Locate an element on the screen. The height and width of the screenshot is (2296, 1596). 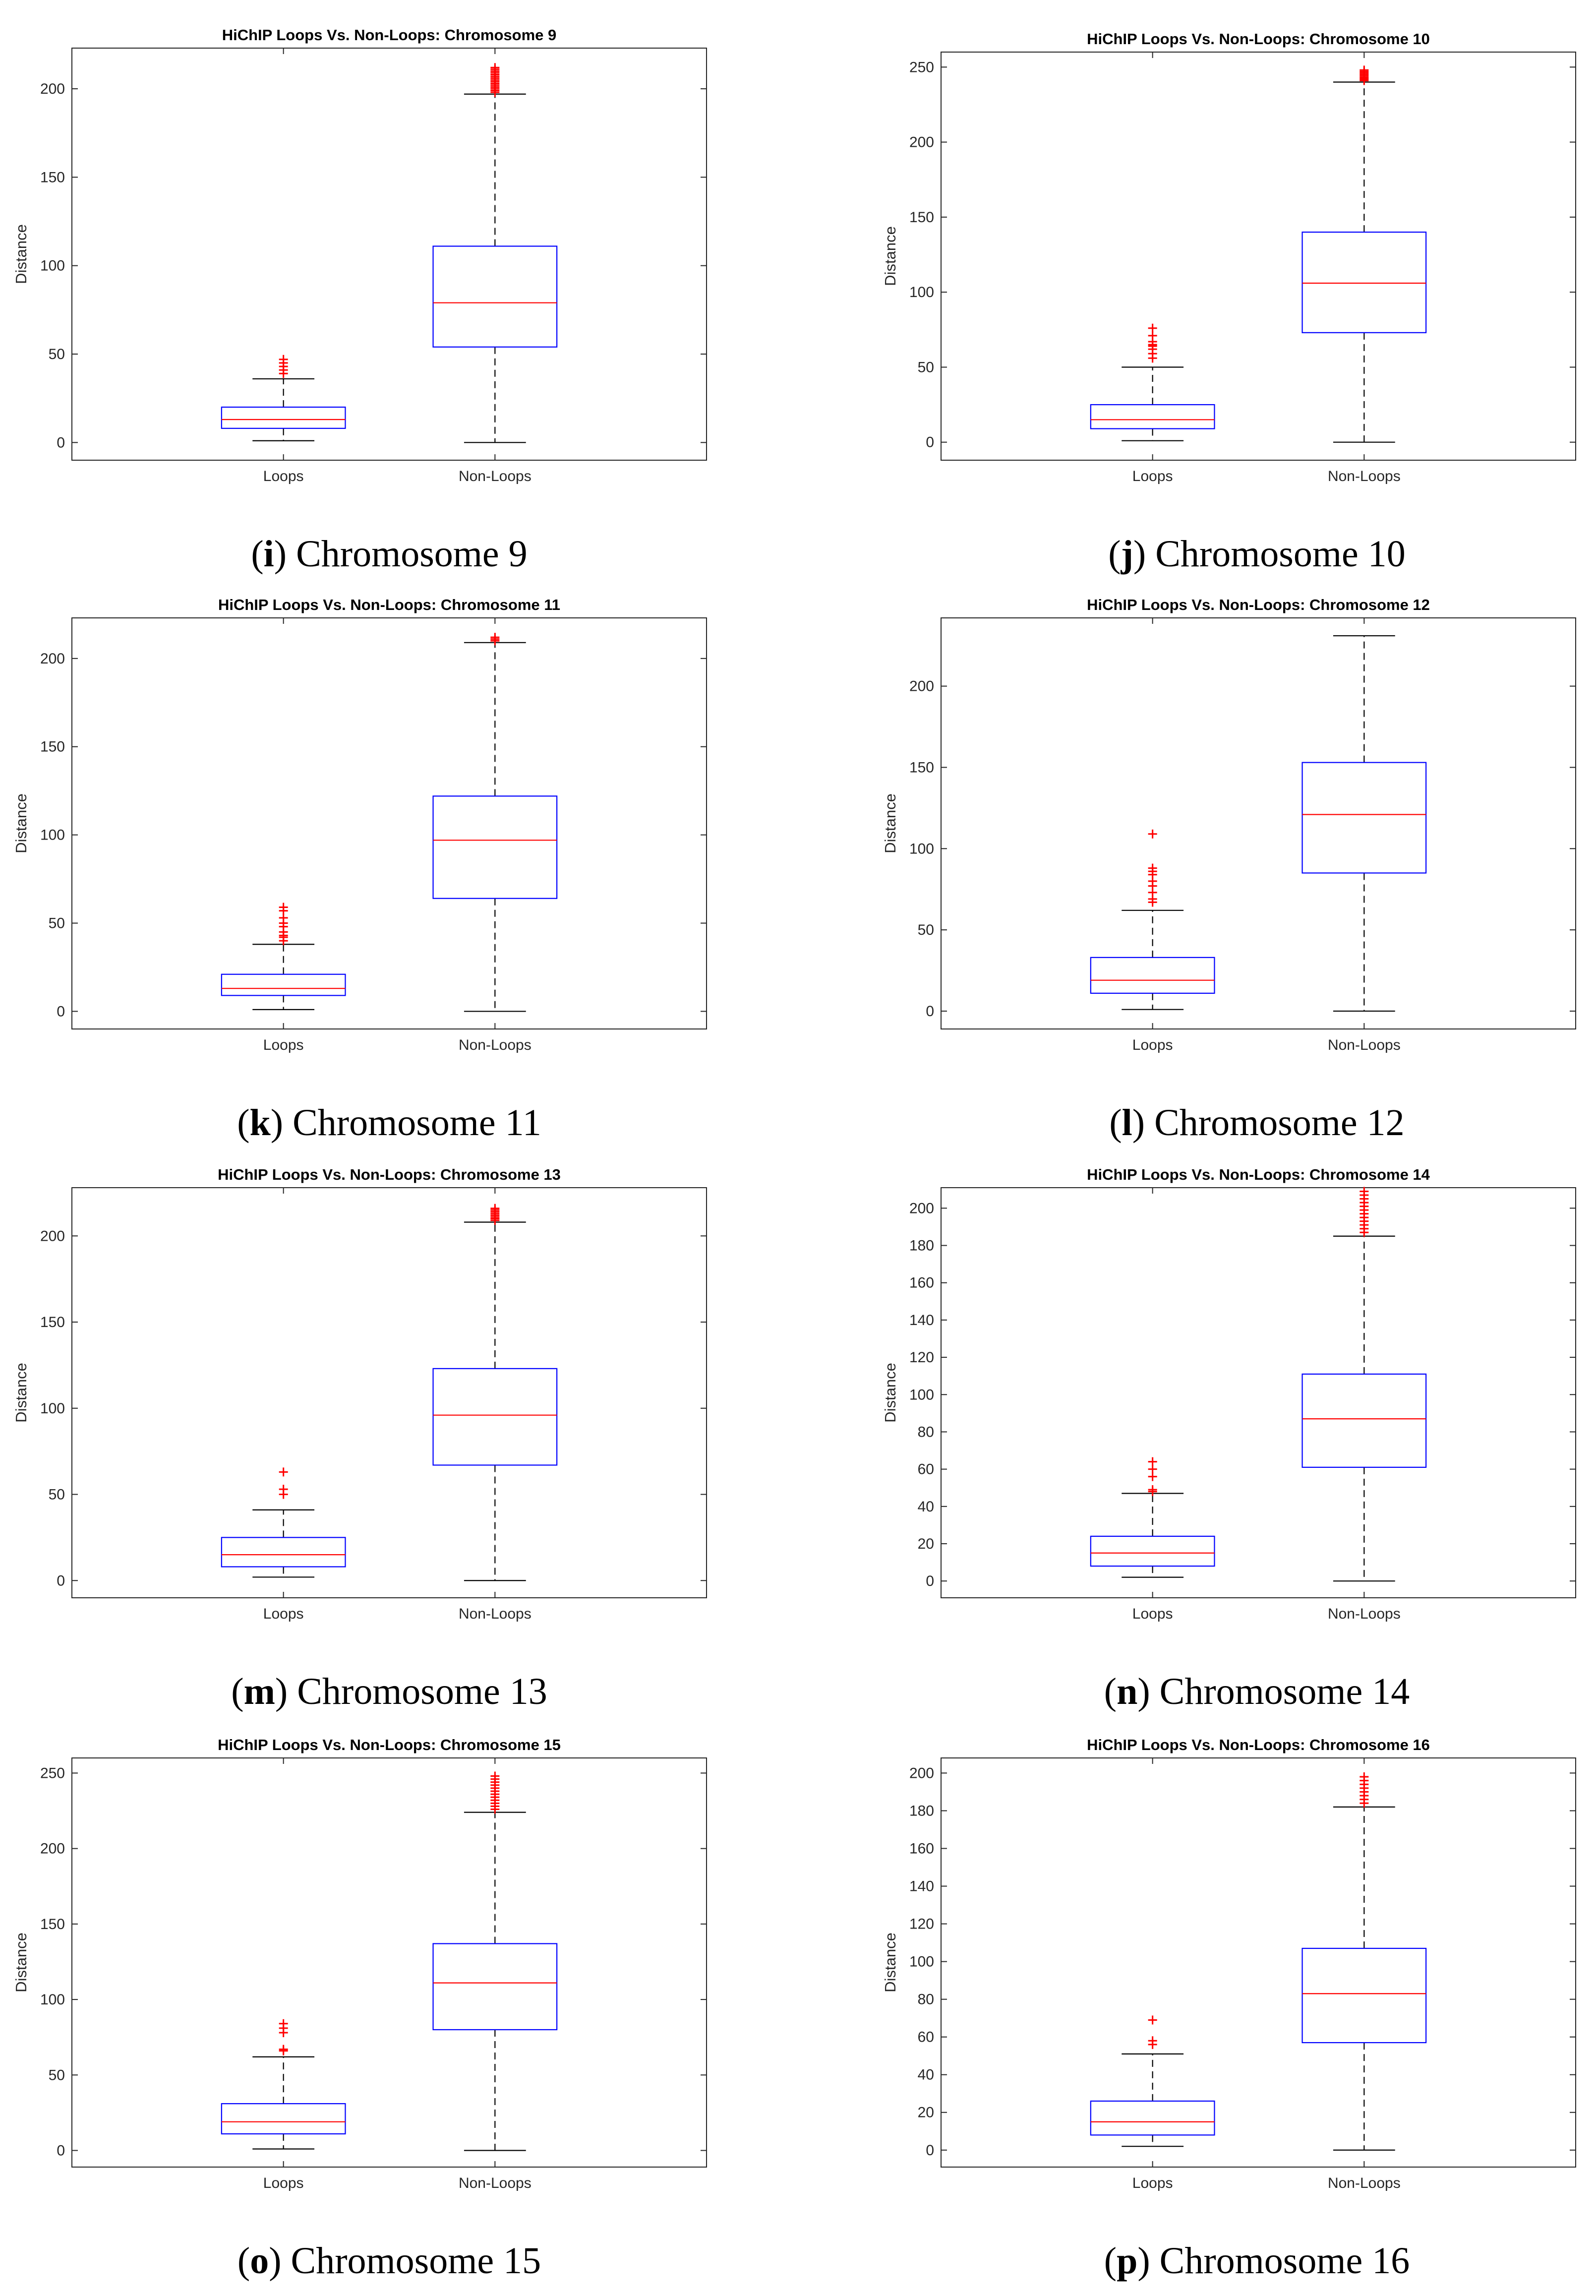
y-tick-label: 160 is located at coordinates (921, 1283).